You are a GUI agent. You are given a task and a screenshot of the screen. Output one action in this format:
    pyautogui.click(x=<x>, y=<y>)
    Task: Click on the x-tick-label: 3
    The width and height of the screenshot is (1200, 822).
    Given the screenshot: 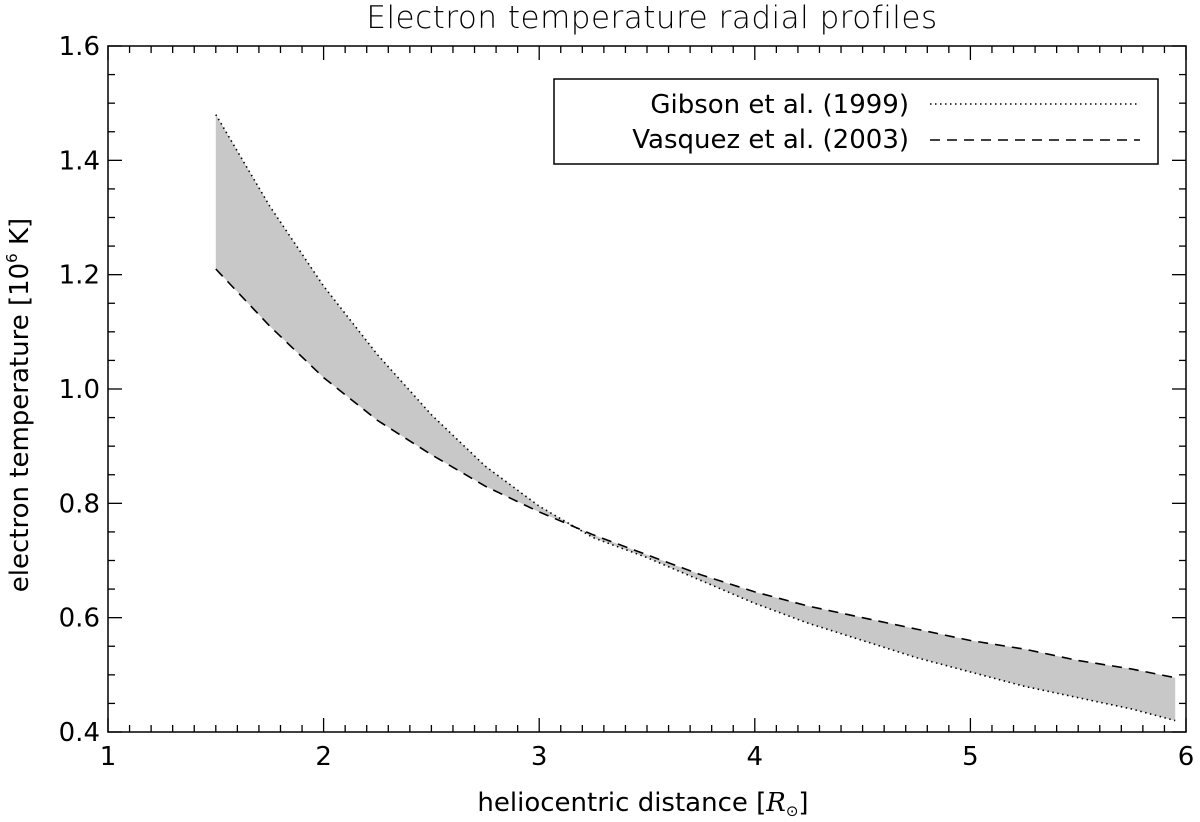 What is the action you would take?
    pyautogui.click(x=539, y=757)
    